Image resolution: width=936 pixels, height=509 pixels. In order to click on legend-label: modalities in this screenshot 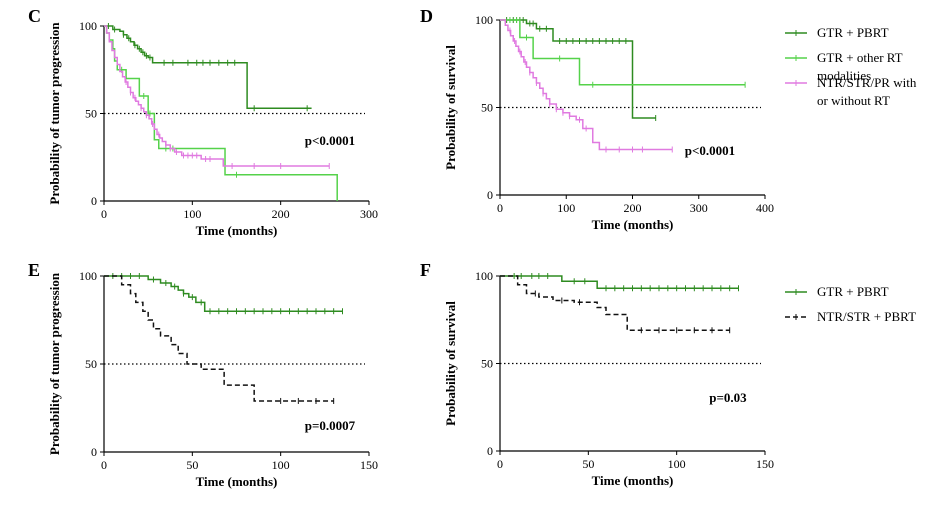, I will do `click(844, 75)`.